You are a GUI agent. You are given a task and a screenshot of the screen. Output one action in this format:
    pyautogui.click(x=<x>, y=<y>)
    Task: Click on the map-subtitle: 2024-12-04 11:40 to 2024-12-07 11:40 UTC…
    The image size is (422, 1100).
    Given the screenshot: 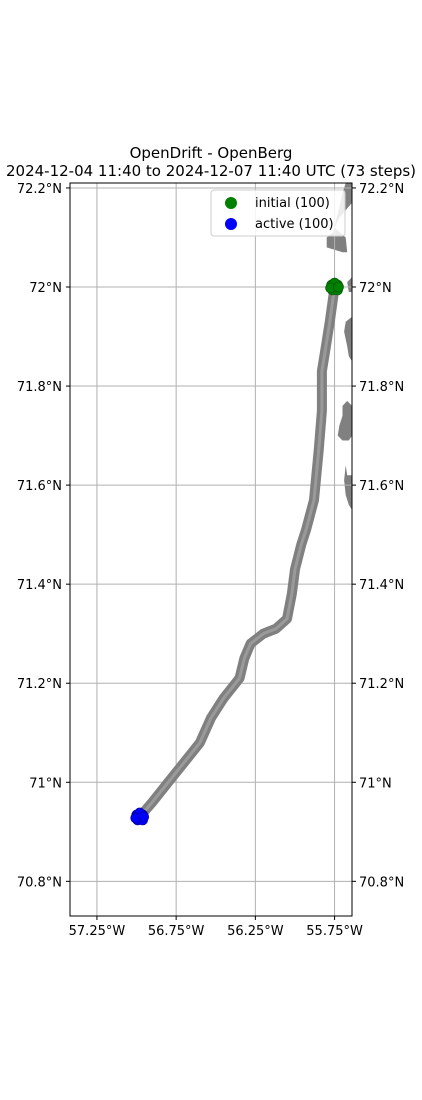 What is the action you would take?
    pyautogui.click(x=211, y=171)
    